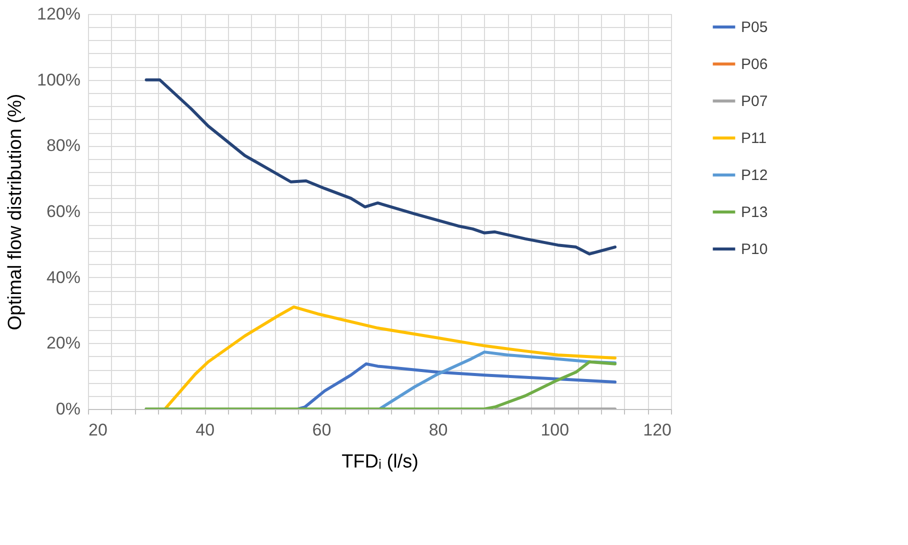  Describe the element at coordinates (754, 138) in the screenshot. I see `legend-label: P11` at that location.